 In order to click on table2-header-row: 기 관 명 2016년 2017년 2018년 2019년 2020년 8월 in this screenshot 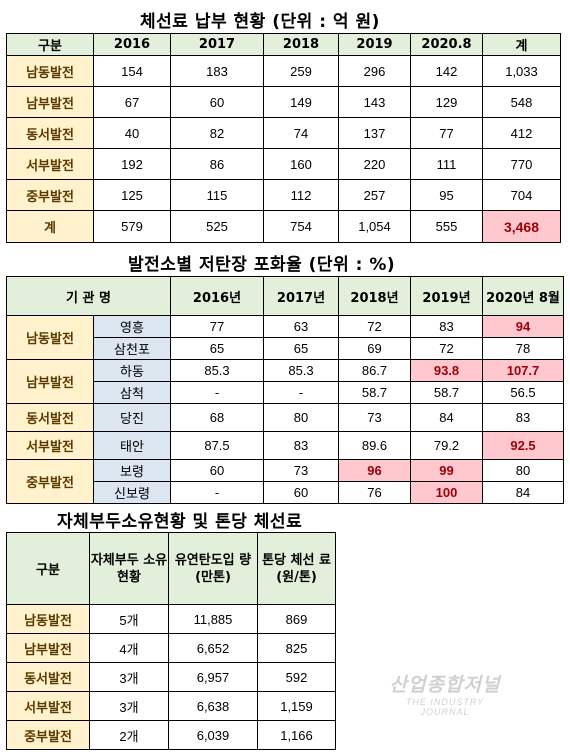, I will do `click(285, 296)`.